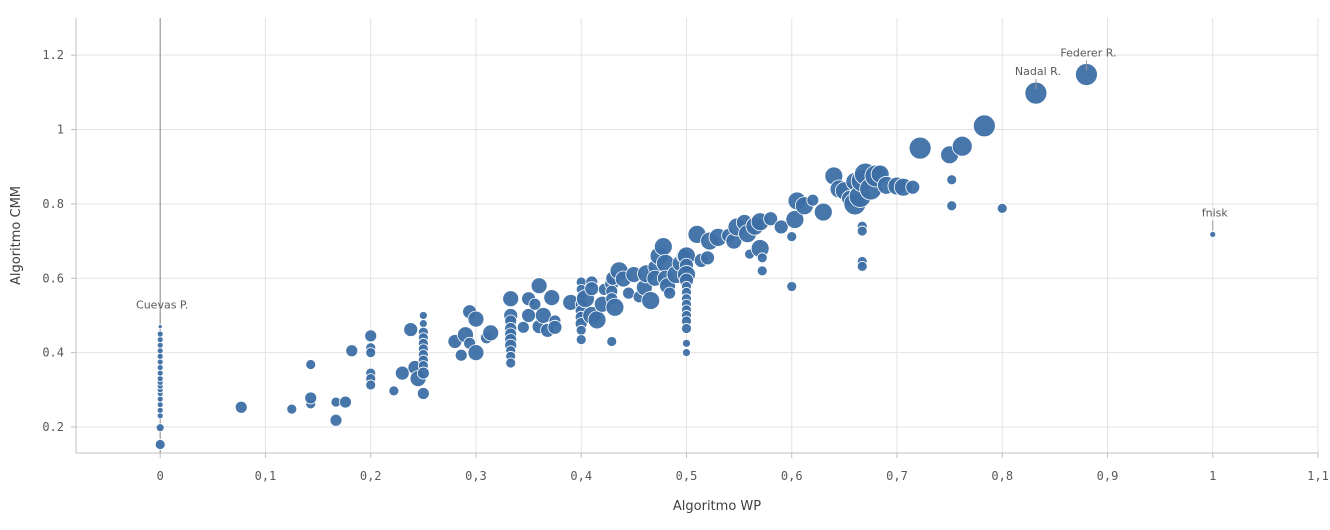  What do you see at coordinates (1088, 53) in the screenshot?
I see `point-label: Federer R.` at bounding box center [1088, 53].